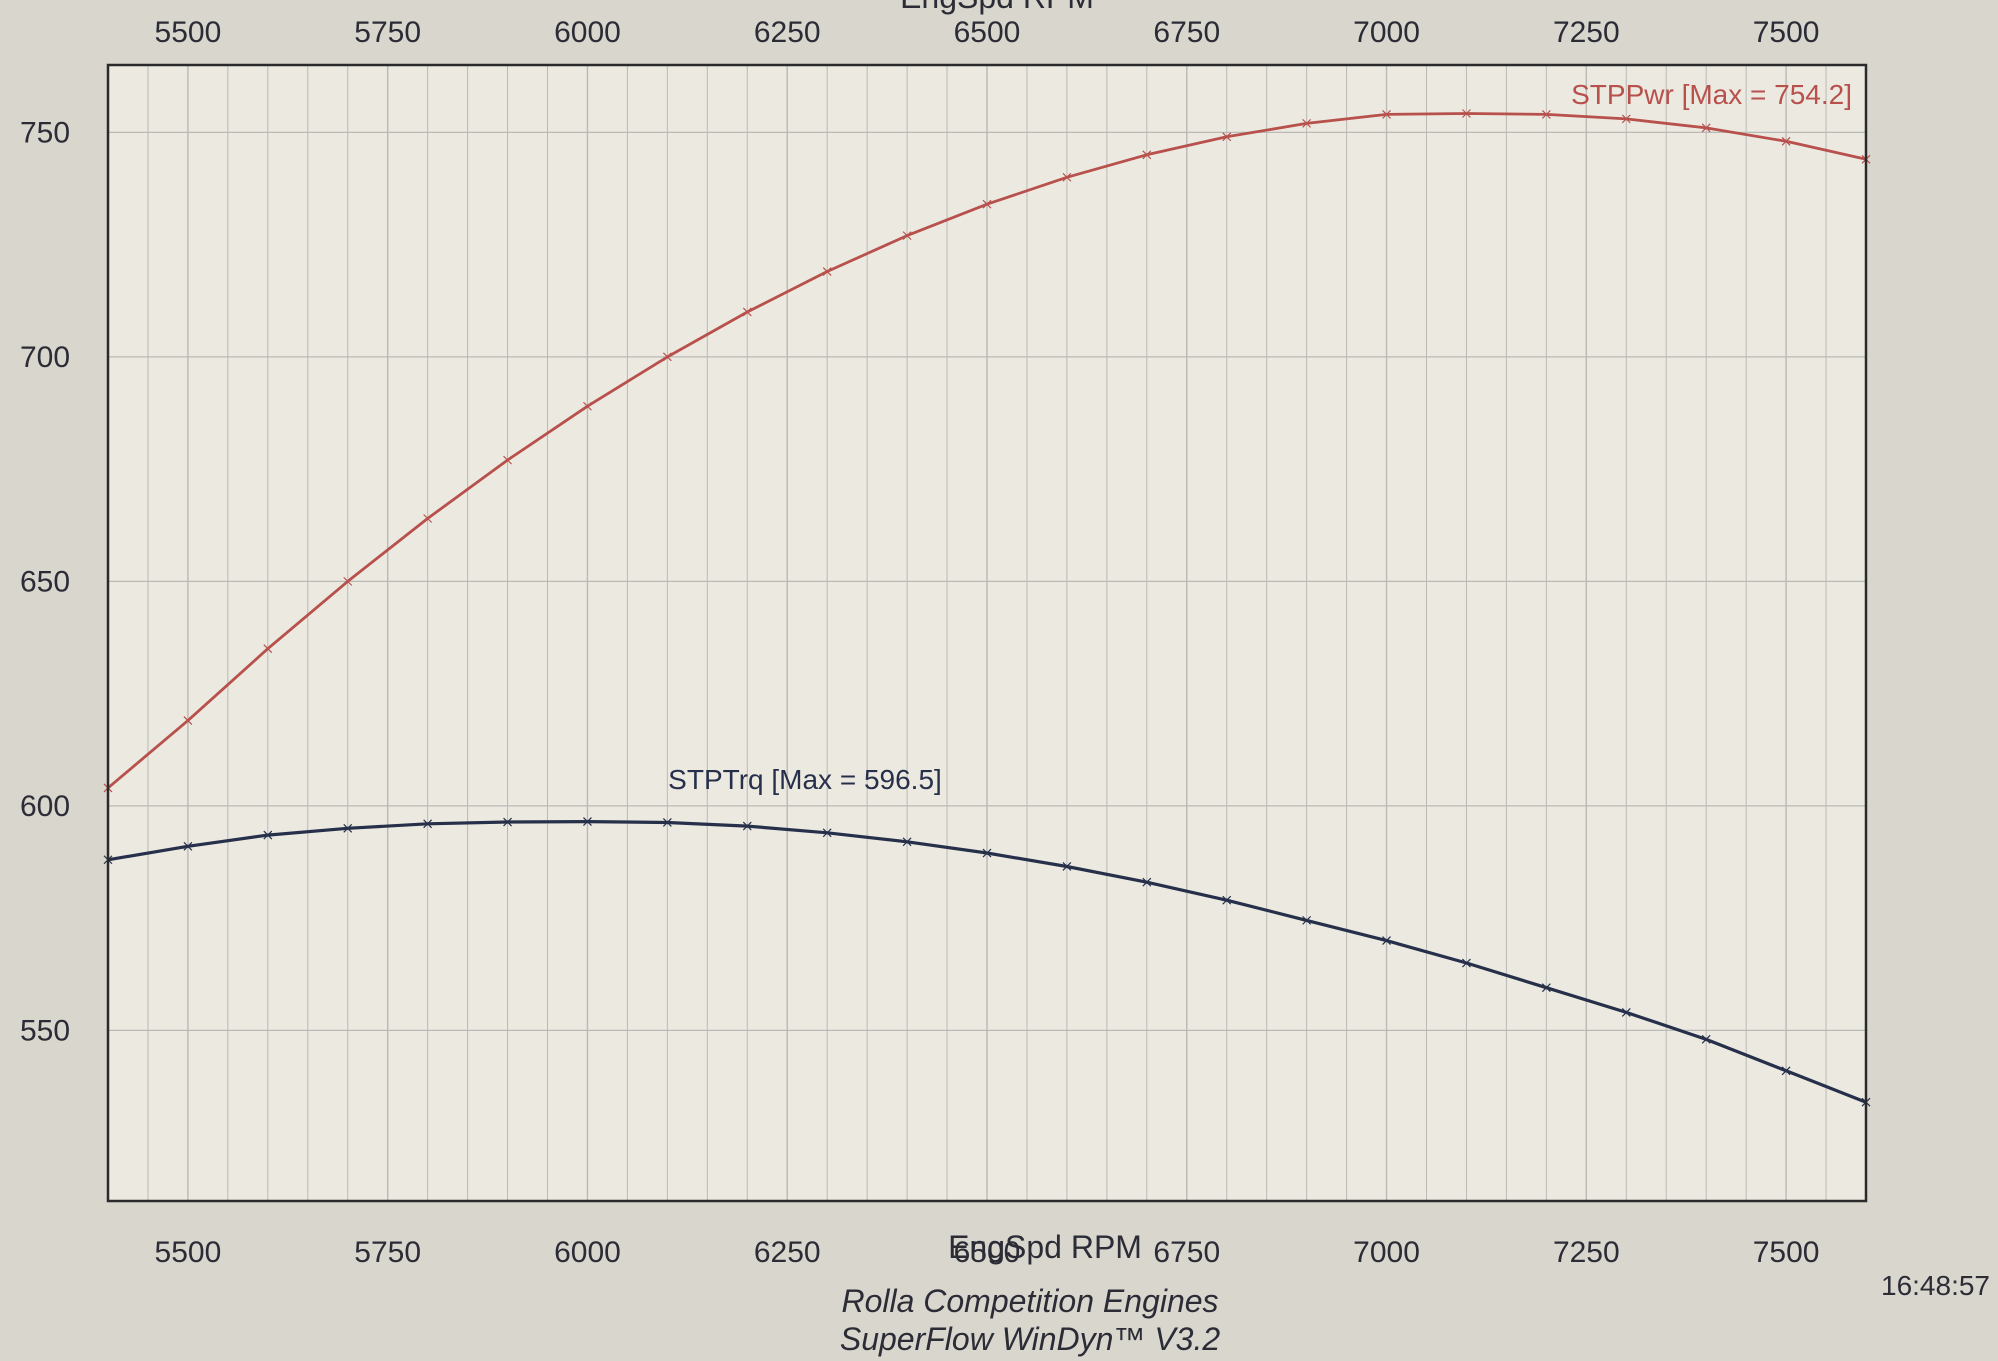 The width and height of the screenshot is (1998, 1361). Describe the element at coordinates (1711, 94) in the screenshot. I see `series-label-stppwr: STPPwr [Max = 754.2]` at that location.